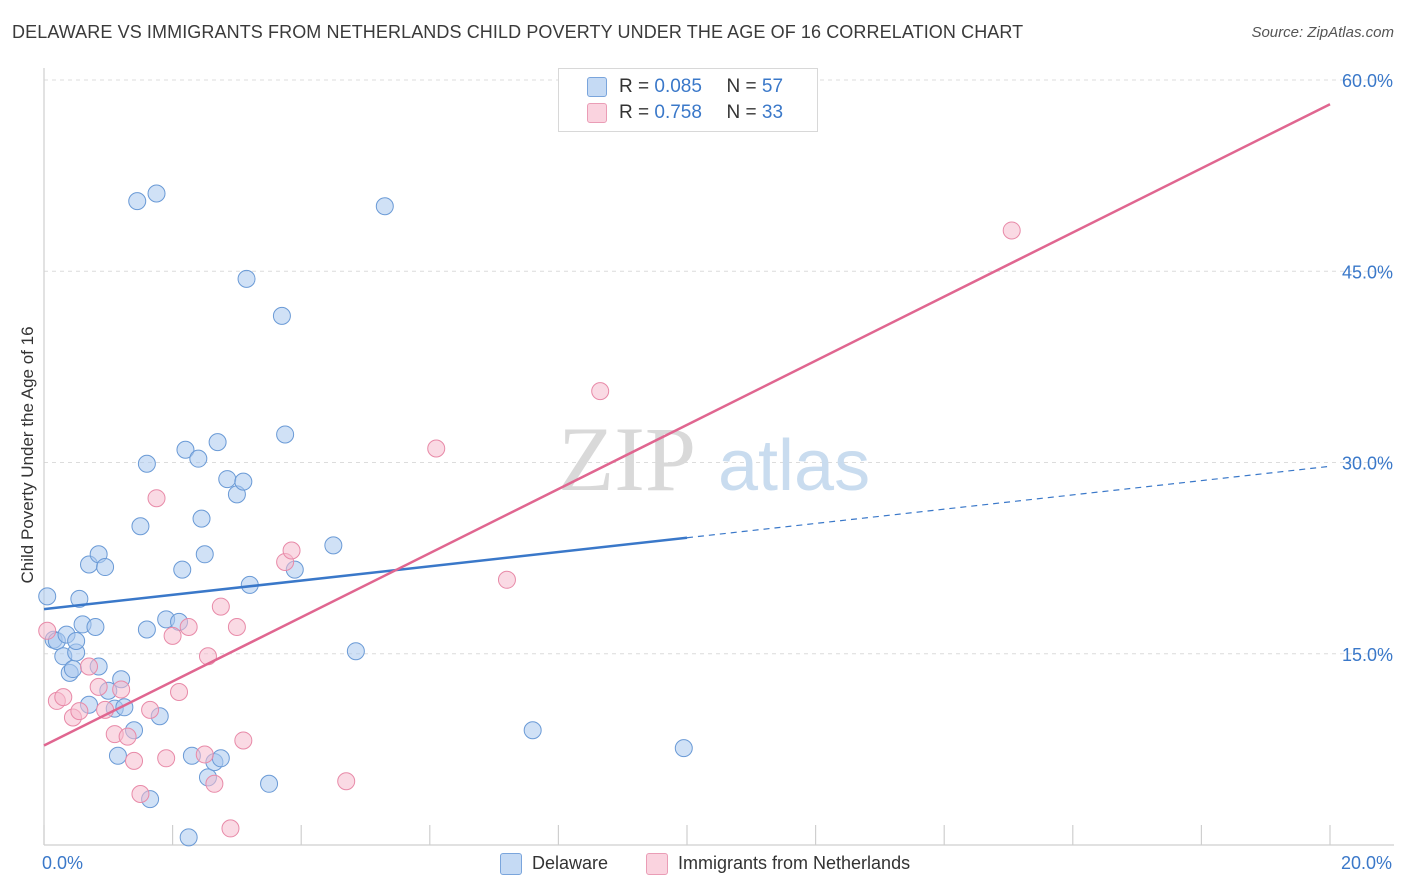 This screenshot has width=1406, height=892. Describe the element at coordinates (627, 459) in the screenshot. I see `watermark-zip: ZIP` at that location.